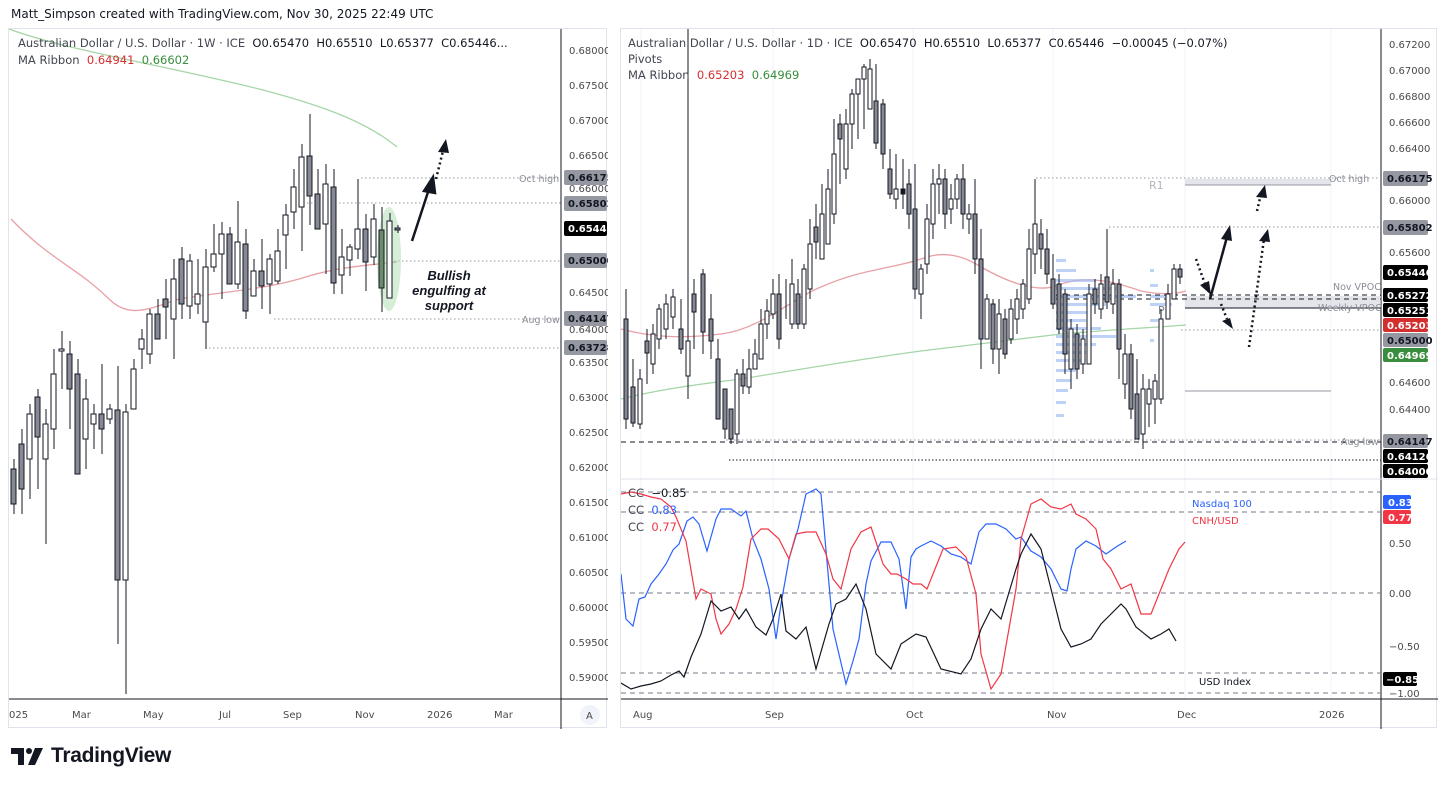 This screenshot has width=1445, height=786. I want to click on svg-text: 0.65272, so click(1410, 296).